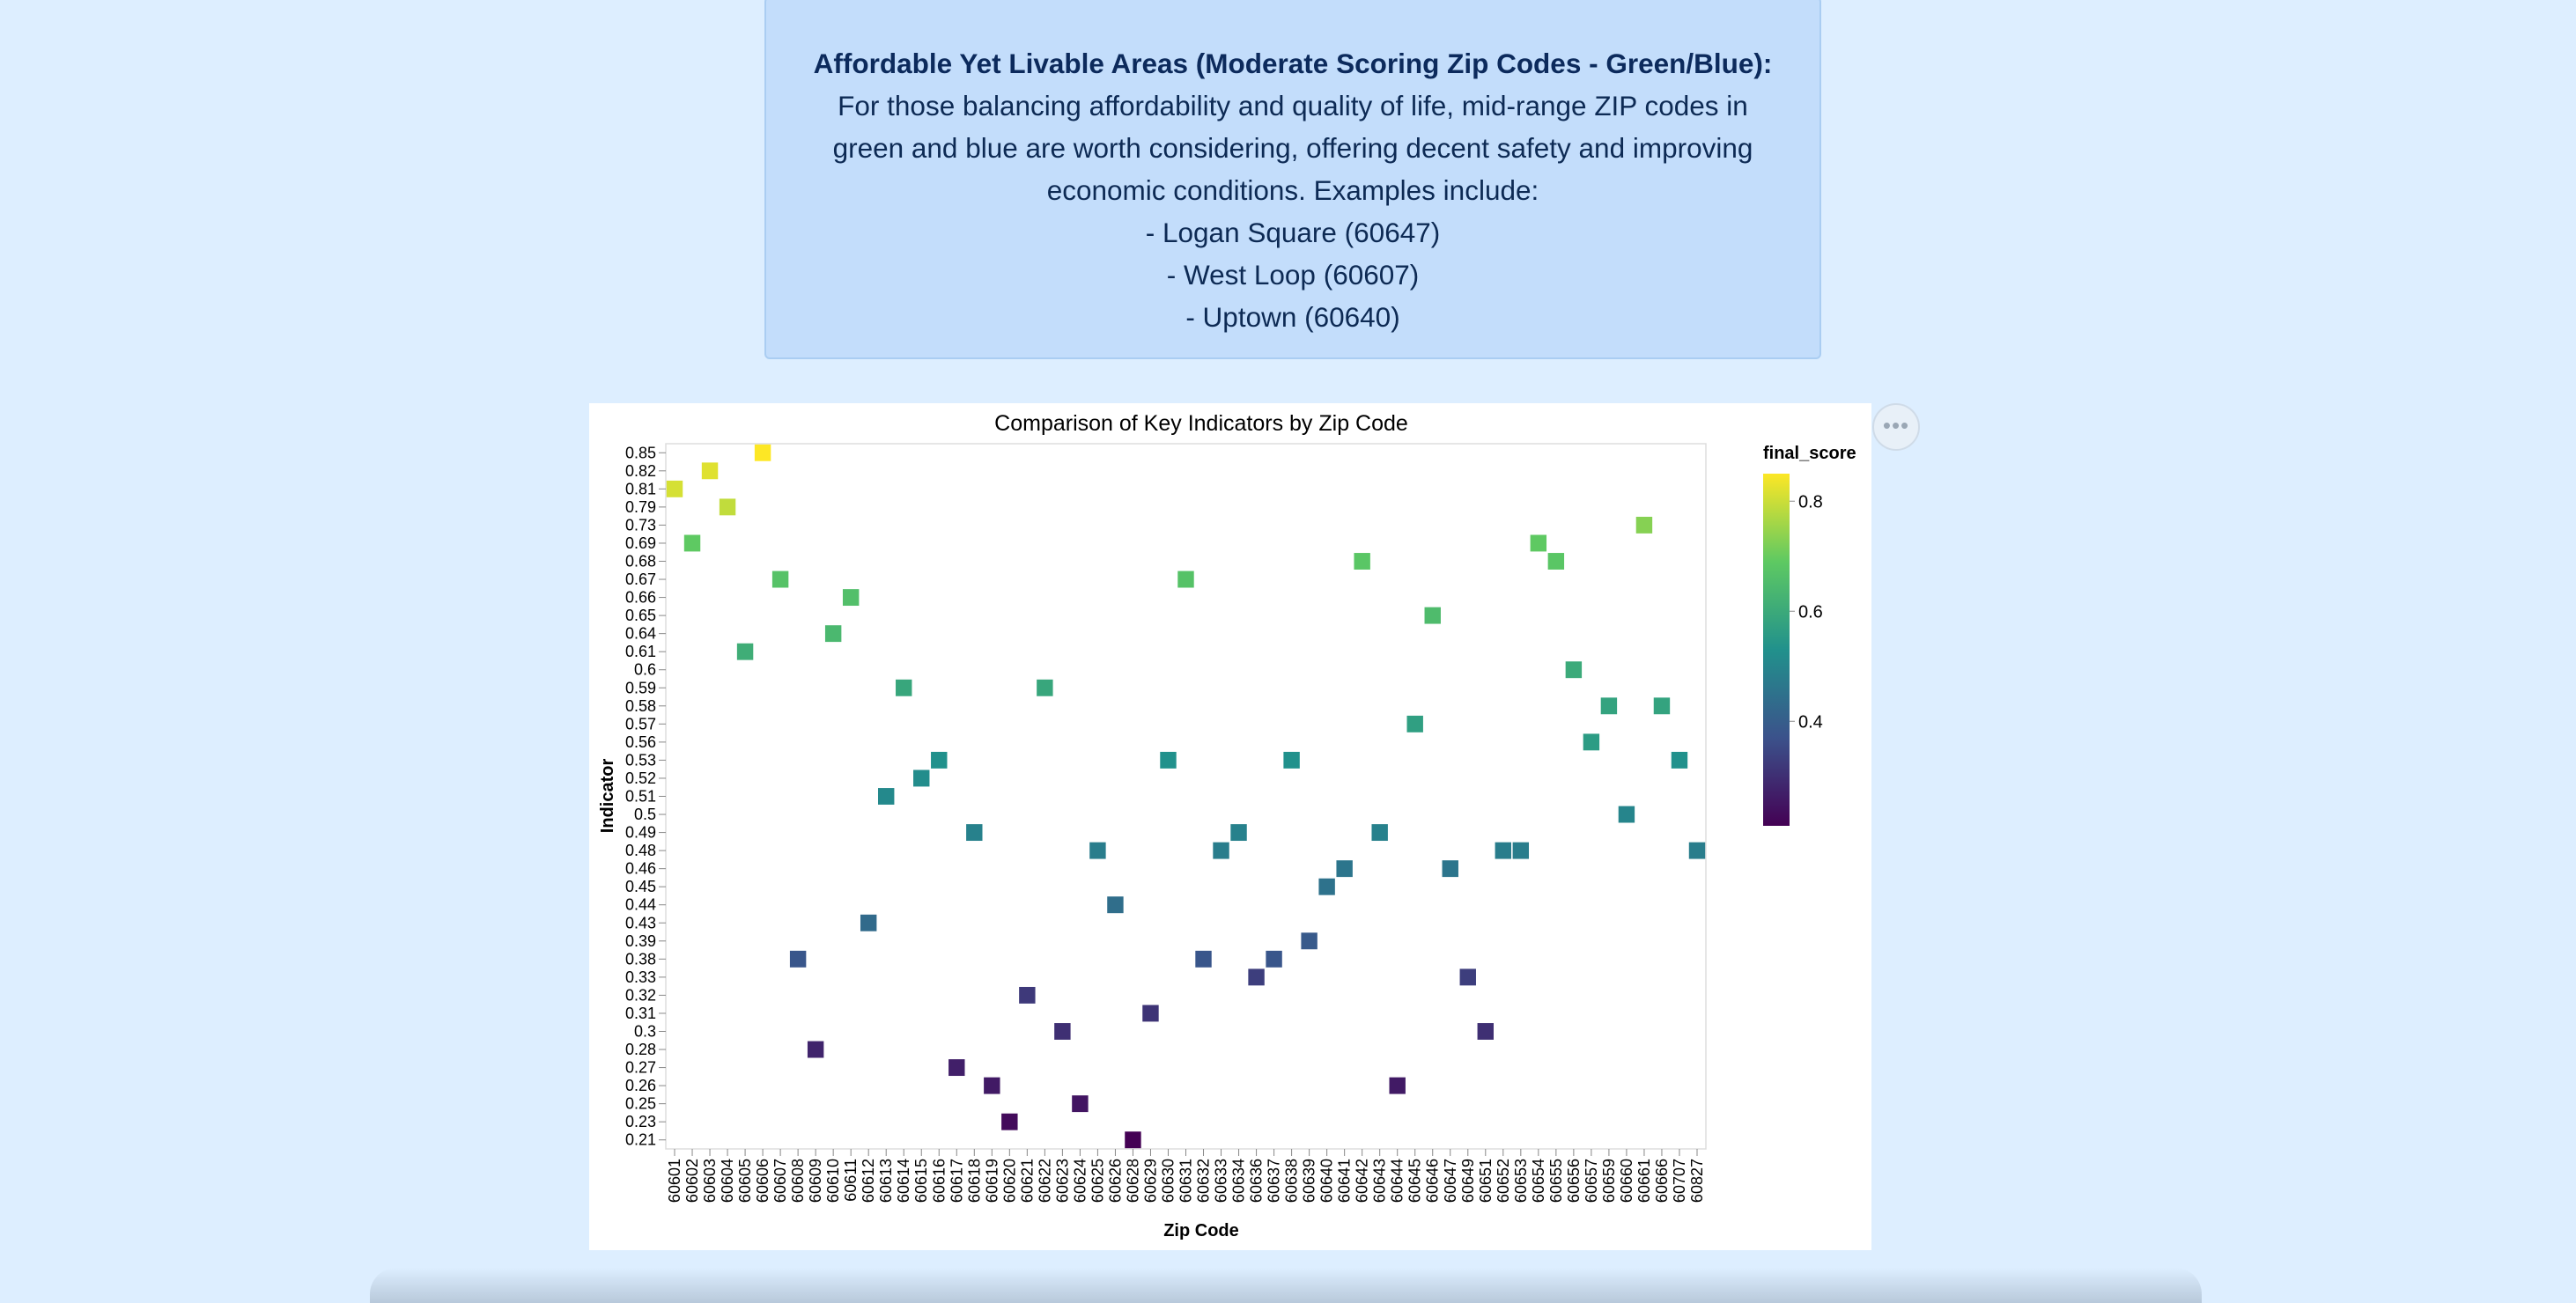 The height and width of the screenshot is (1303, 2576). Describe the element at coordinates (645, 814) in the screenshot. I see `y-tick-label: 0.5` at that location.